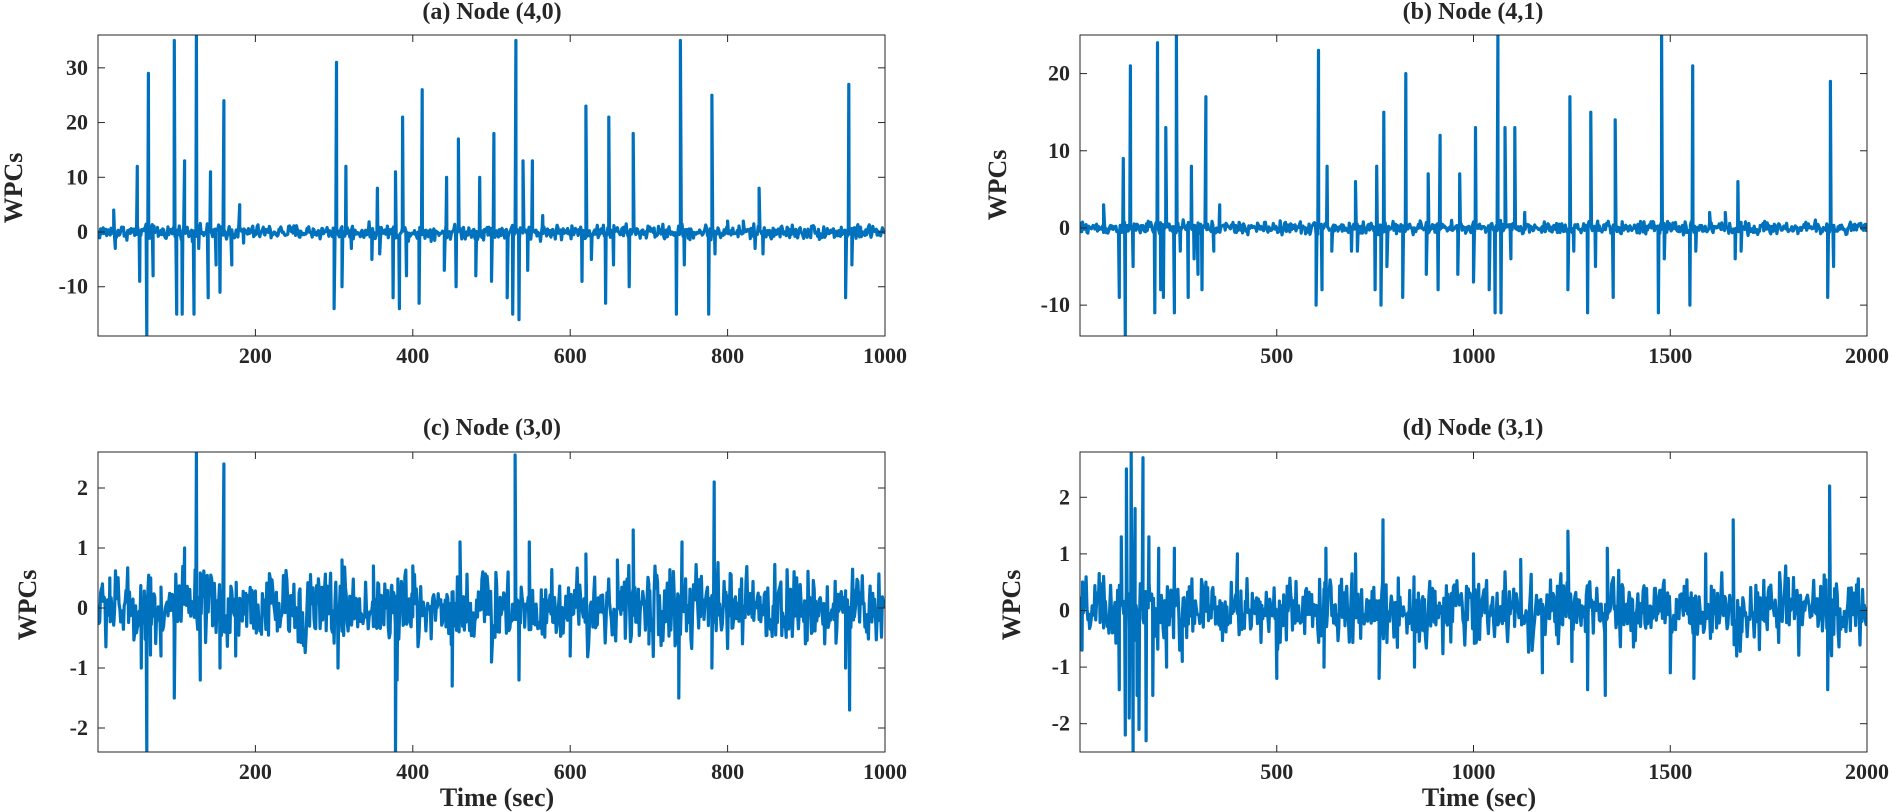  What do you see at coordinates (885, 355) in the screenshot?
I see `panel-a-xtick-label: 1000` at bounding box center [885, 355].